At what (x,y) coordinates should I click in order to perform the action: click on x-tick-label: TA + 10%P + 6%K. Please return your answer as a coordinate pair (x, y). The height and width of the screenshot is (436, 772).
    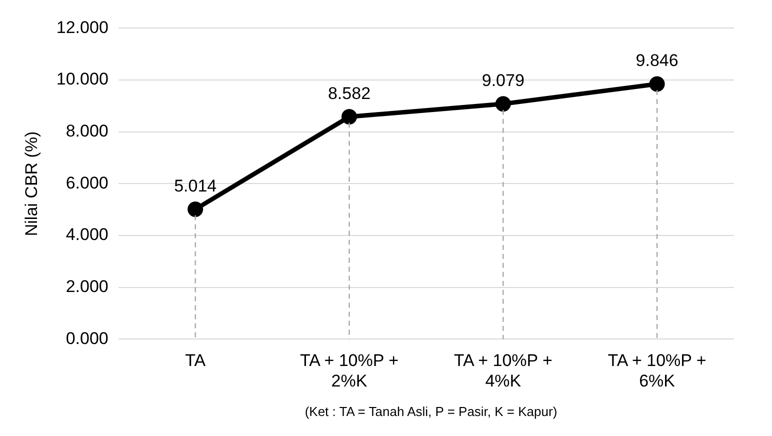
    Looking at the image, I should click on (657, 370).